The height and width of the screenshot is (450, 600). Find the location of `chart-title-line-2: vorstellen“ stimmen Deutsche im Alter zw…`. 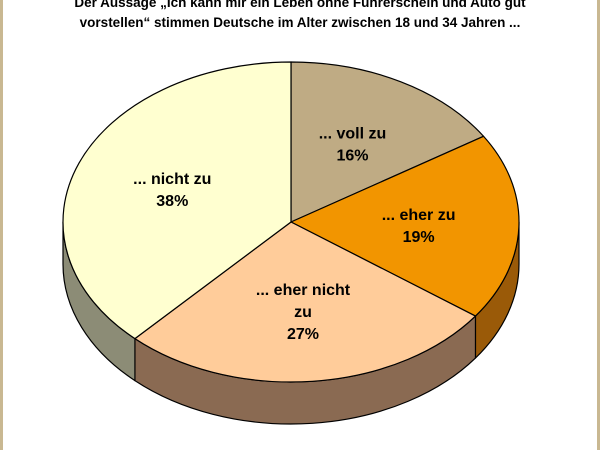

chart-title-line-2: vorstellen“ stimmen Deutsche im Alter zw… is located at coordinates (300, 22).